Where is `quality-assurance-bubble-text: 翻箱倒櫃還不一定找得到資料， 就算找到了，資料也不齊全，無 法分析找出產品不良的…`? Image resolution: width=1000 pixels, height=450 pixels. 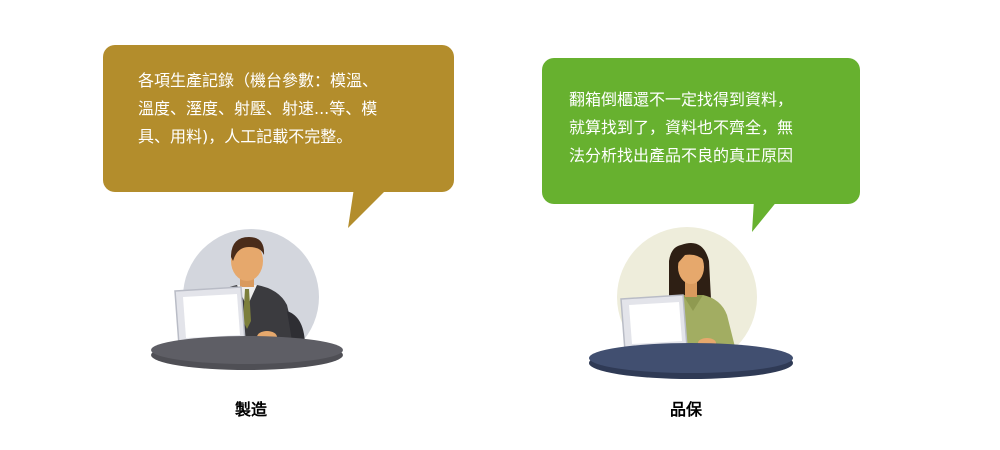
quality-assurance-bubble-text: 翻箱倒櫃還不一定找得到資料， 就算找到了，資料也不齊全，無 法分析找出產品不良的… is located at coordinates (681, 127).